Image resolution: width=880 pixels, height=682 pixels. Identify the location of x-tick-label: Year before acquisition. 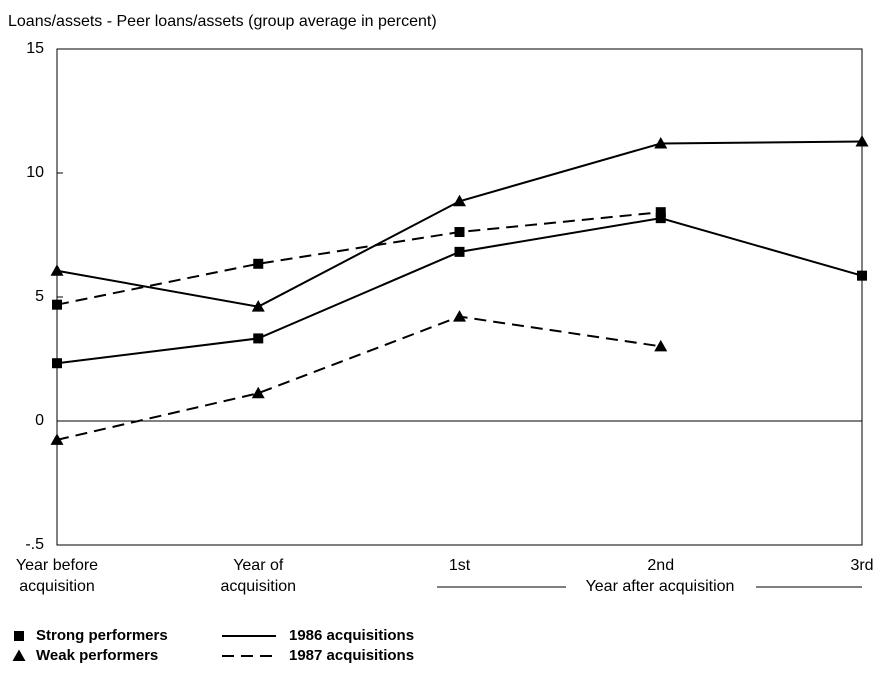
(57, 576).